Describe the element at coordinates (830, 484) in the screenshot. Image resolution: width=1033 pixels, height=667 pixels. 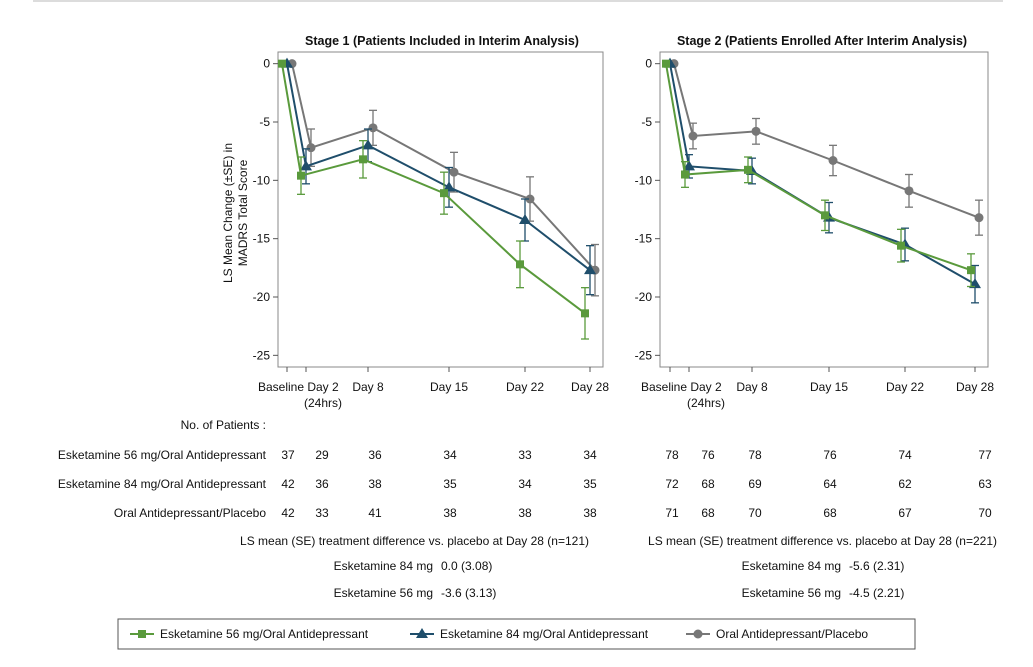
I see `patient-count: 64` at that location.